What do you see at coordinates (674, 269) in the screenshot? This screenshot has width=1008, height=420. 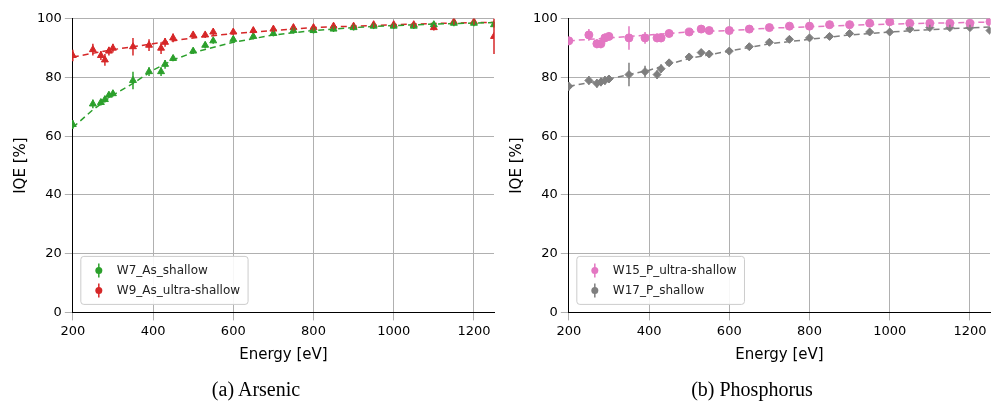 I see `legend-label: W15_P_ultra-shallow` at bounding box center [674, 269].